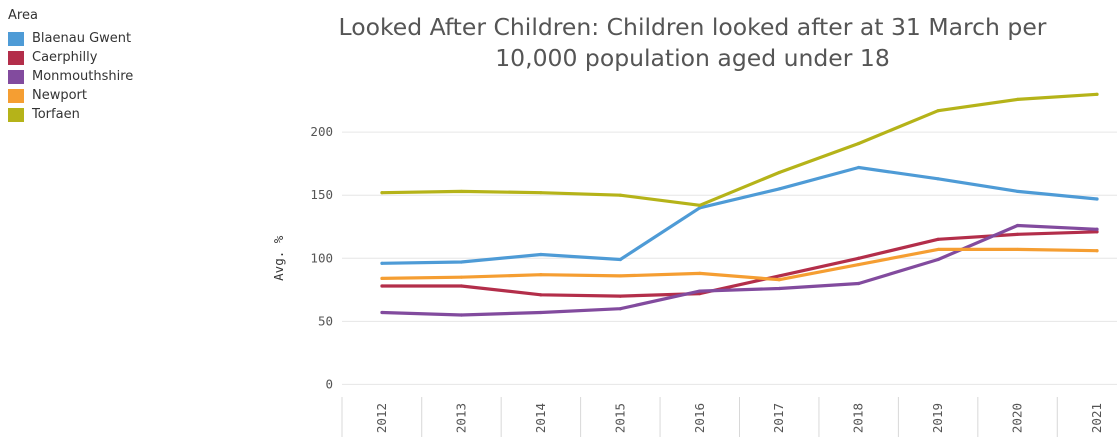 The height and width of the screenshot is (437, 1117). I want to click on x-tick-label: 2013, so click(460, 418).